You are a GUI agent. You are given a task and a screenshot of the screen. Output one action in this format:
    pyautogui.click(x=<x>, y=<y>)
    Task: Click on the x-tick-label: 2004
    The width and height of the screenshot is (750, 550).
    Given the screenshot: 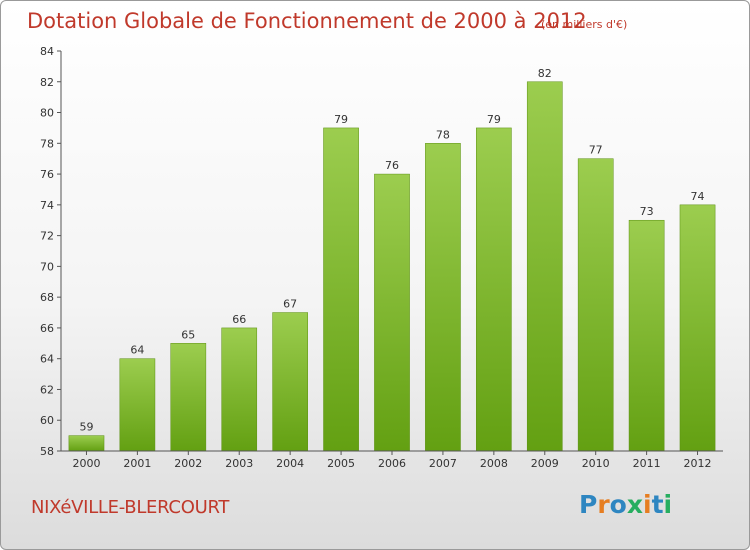 What is the action you would take?
    pyautogui.click(x=290, y=463)
    